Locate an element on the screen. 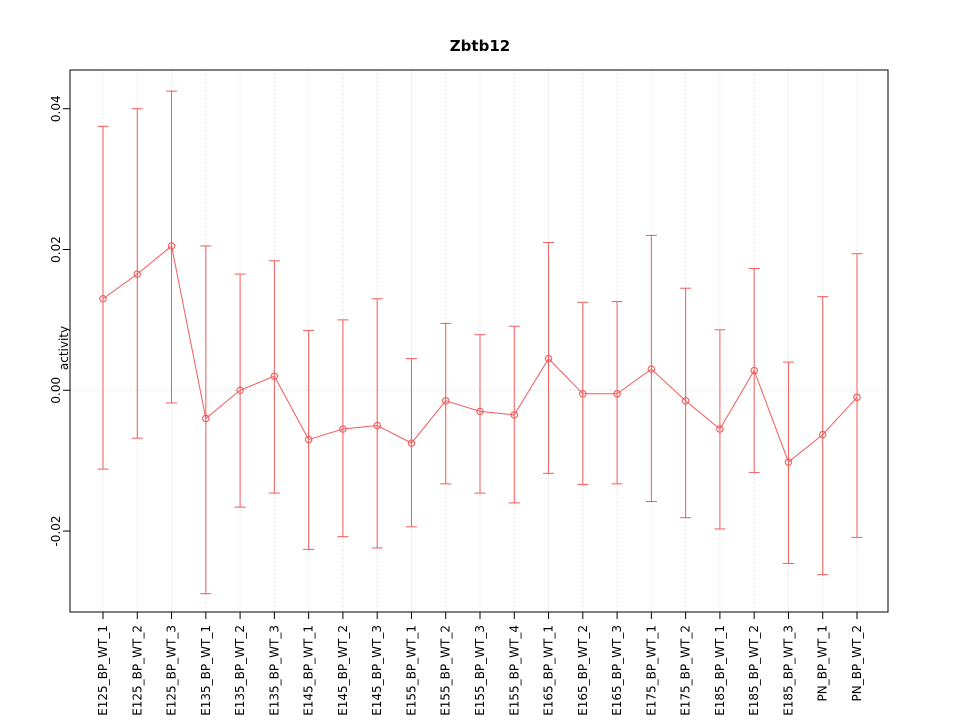 The image size is (960, 720). x-tick-label: PN_BP_WT_2 is located at coordinates (857, 663).